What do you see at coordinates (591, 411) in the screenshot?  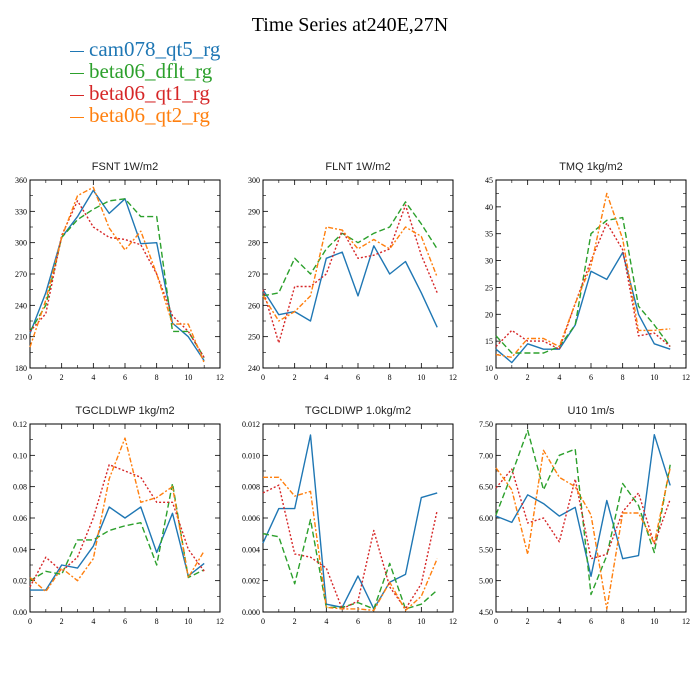 I see `panel-6-title: U10 1m/s` at bounding box center [591, 411].